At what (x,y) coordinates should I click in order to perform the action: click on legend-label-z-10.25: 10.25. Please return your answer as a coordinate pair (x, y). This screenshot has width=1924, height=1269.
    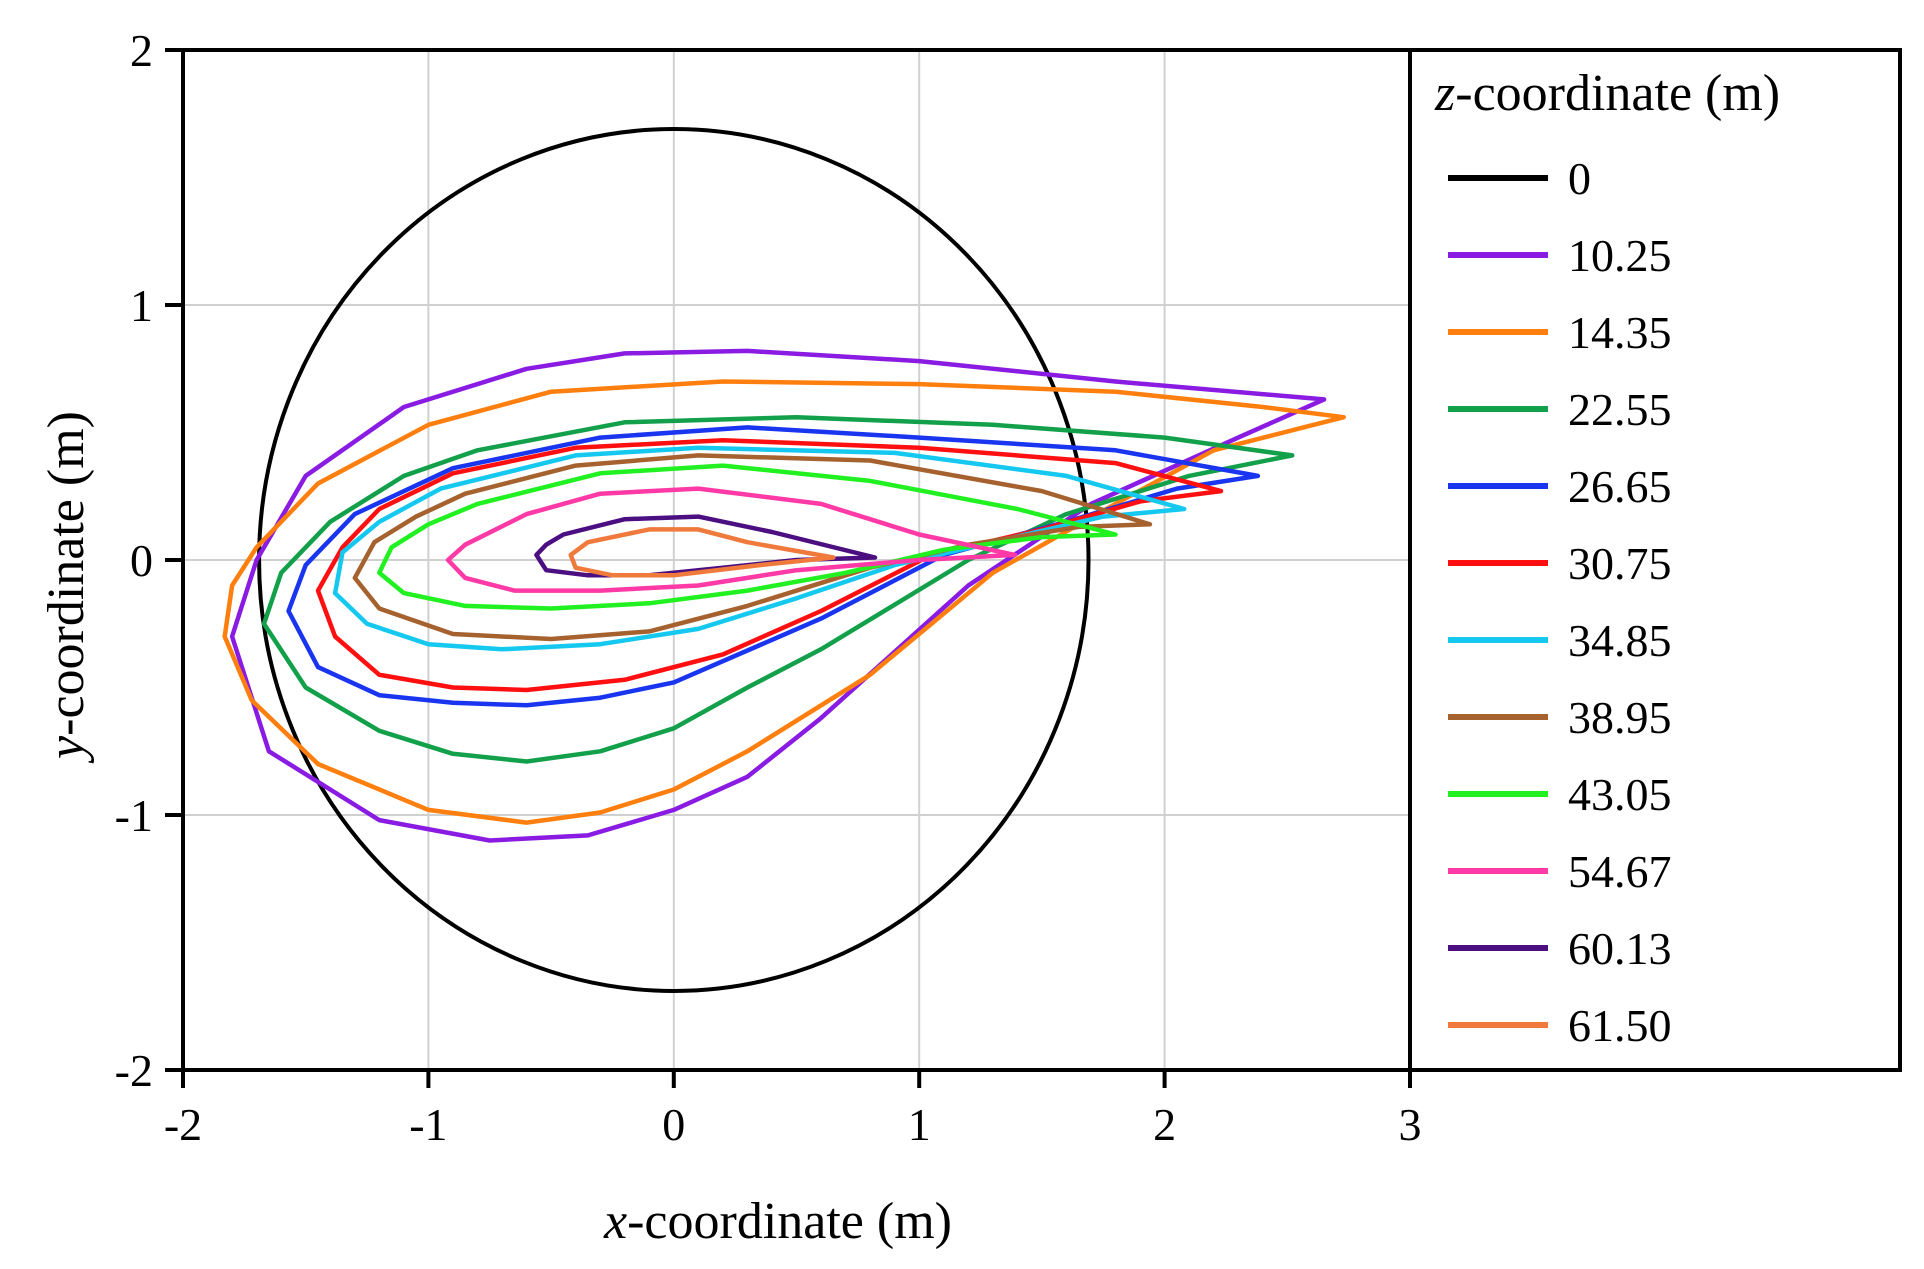
    Looking at the image, I should click on (1620, 255).